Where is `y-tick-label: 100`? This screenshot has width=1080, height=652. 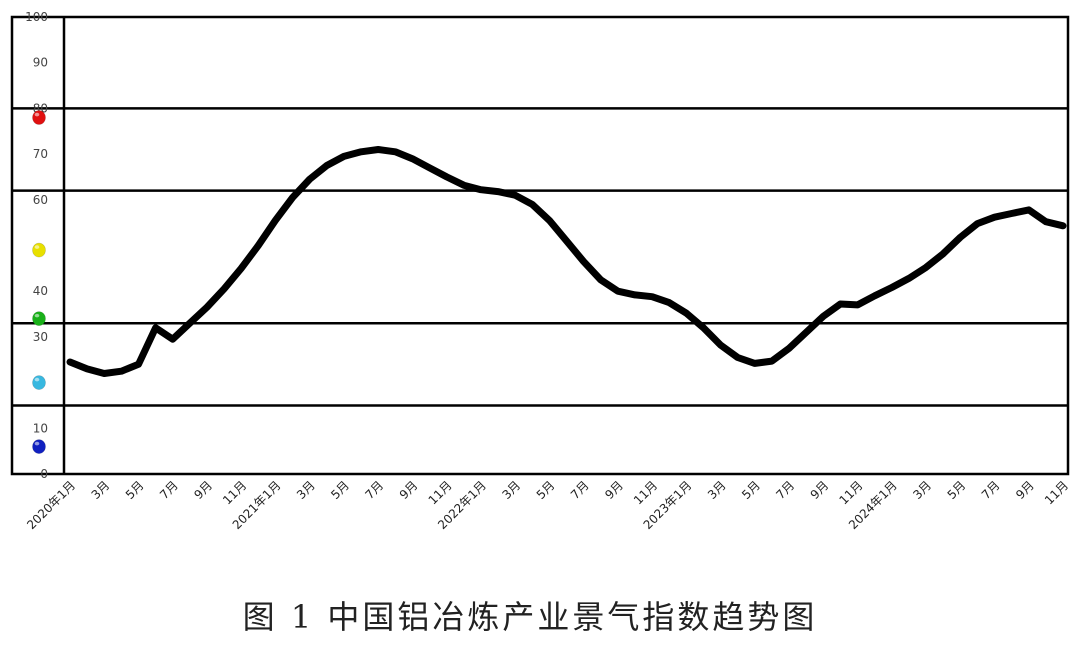 y-tick-label: 100 is located at coordinates (36, 17).